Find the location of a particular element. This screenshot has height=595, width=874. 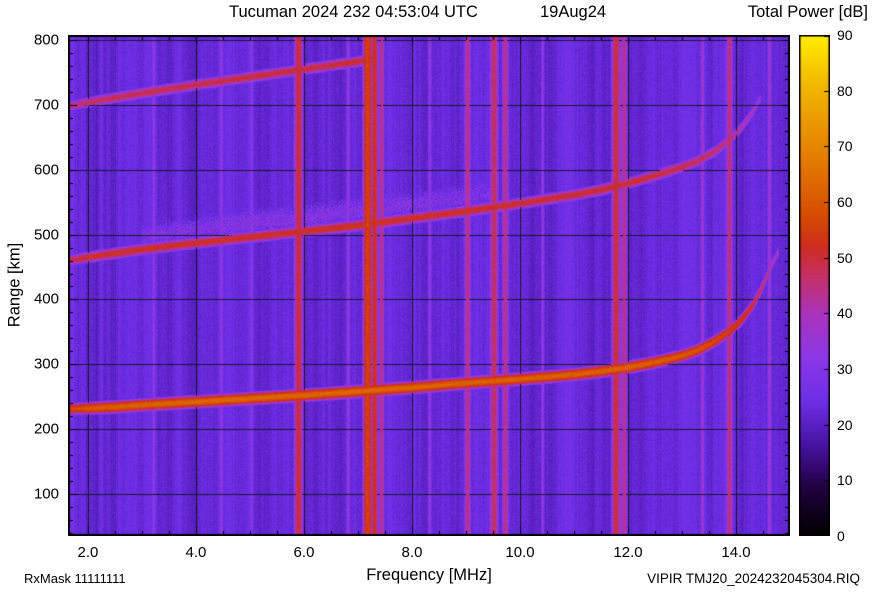

x-tick-label: 6.0 is located at coordinates (304, 552).